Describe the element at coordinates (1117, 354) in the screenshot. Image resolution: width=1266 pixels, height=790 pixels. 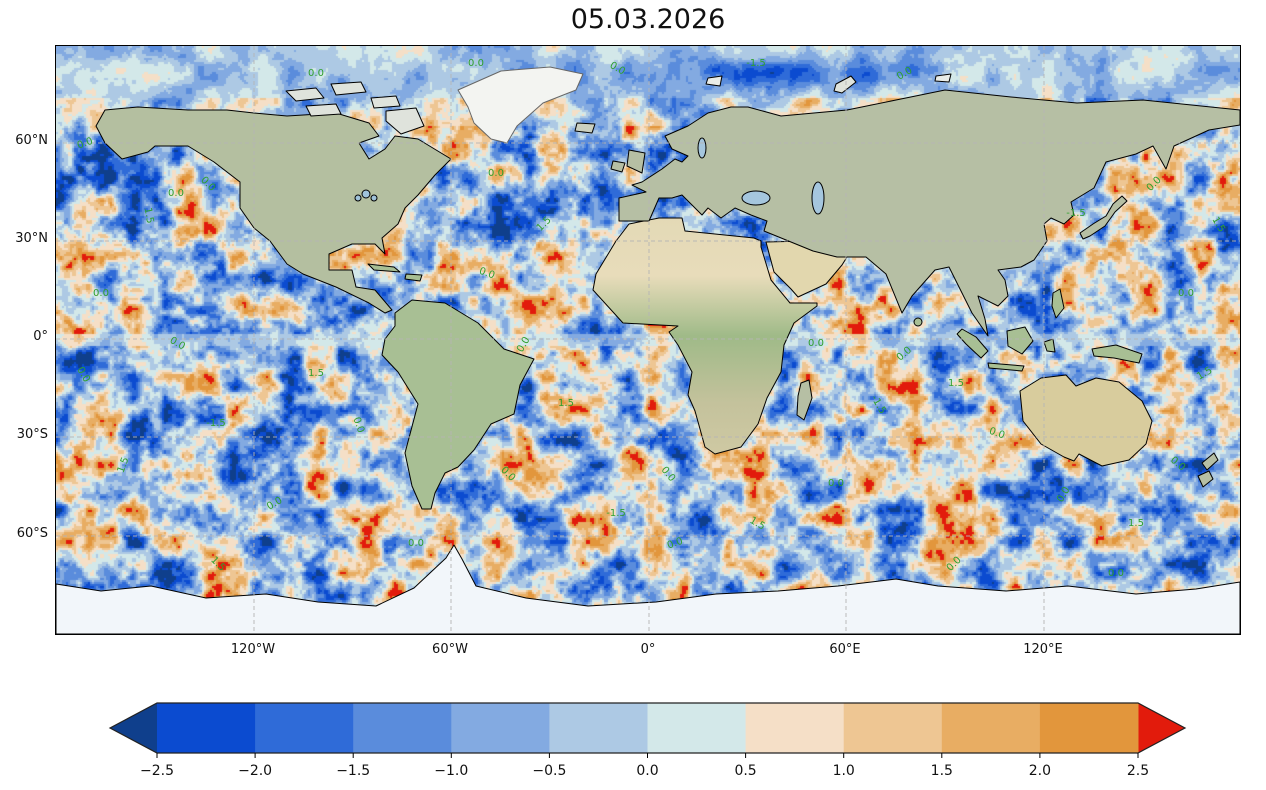
I see `island-new-guinea` at that location.